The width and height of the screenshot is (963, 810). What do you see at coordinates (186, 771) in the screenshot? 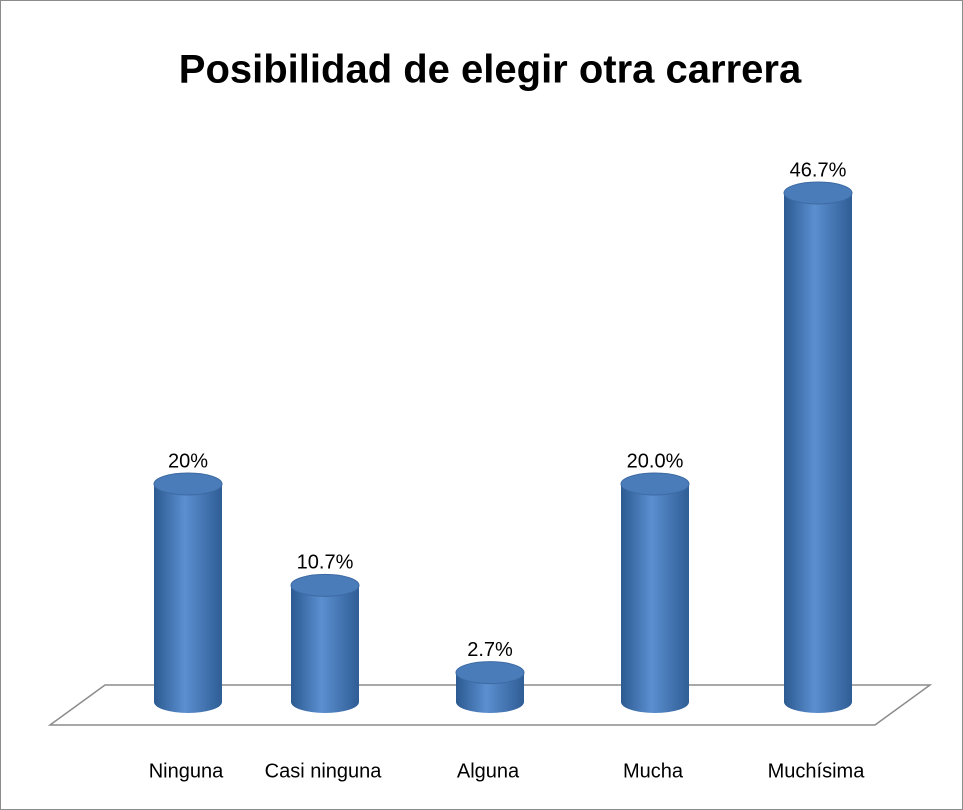
I see `x-tick-label: Ninguna` at bounding box center [186, 771].